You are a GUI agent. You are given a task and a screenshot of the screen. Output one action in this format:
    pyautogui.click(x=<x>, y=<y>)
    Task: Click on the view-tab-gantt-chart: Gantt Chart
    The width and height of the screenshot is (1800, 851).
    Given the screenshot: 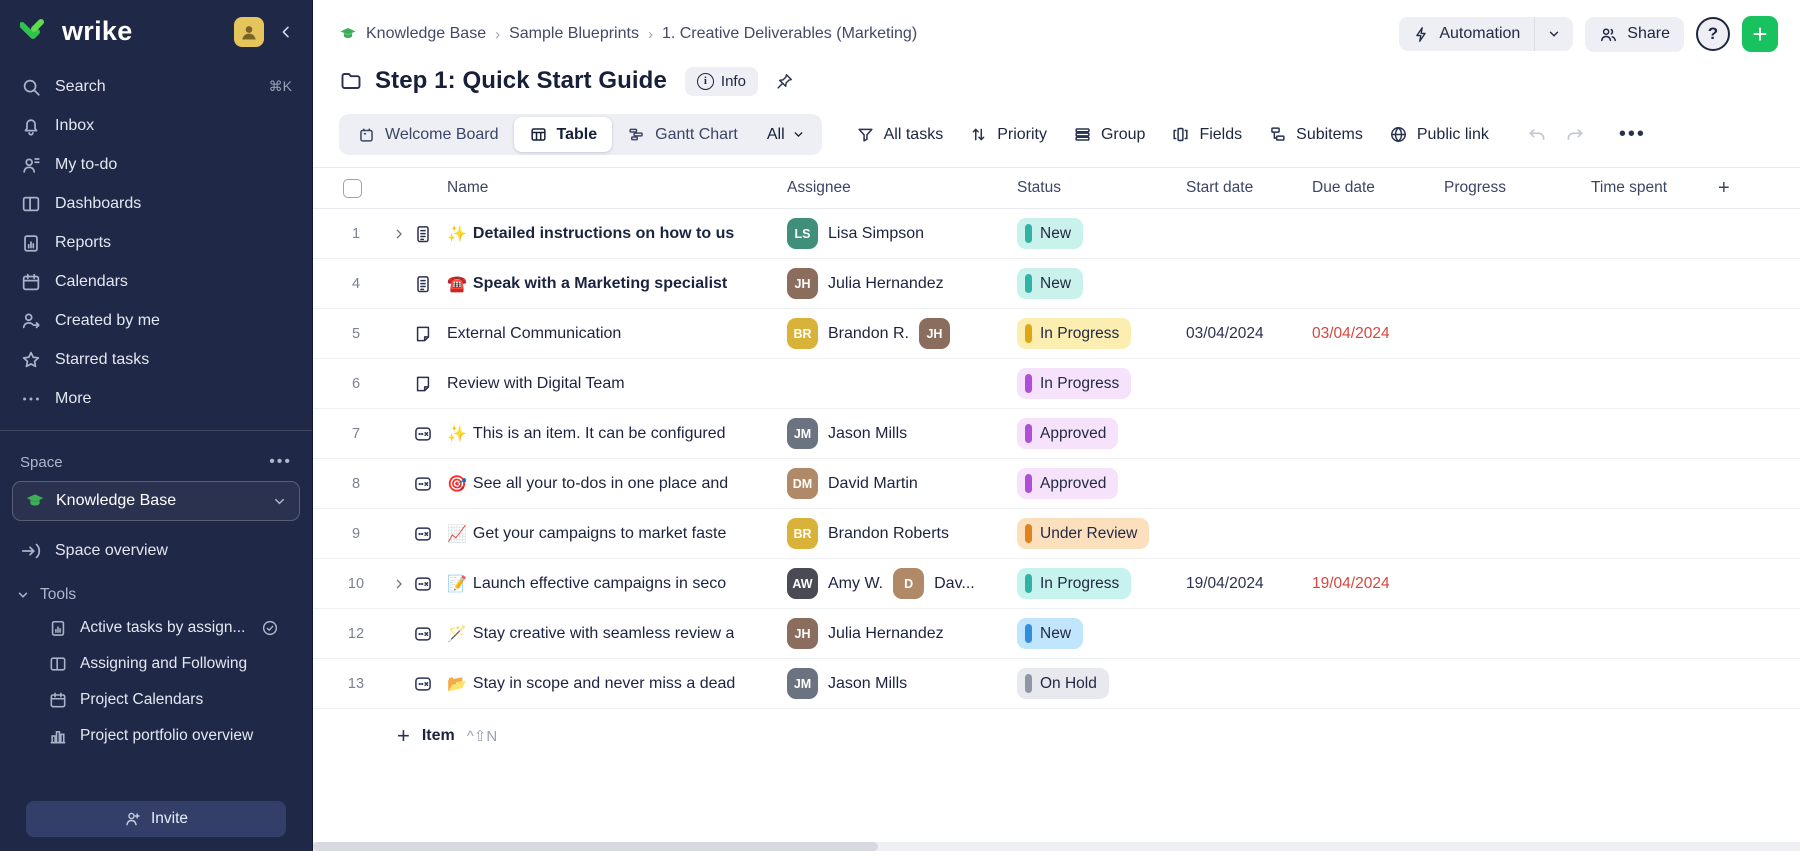 What is the action you would take?
    pyautogui.click(x=682, y=134)
    